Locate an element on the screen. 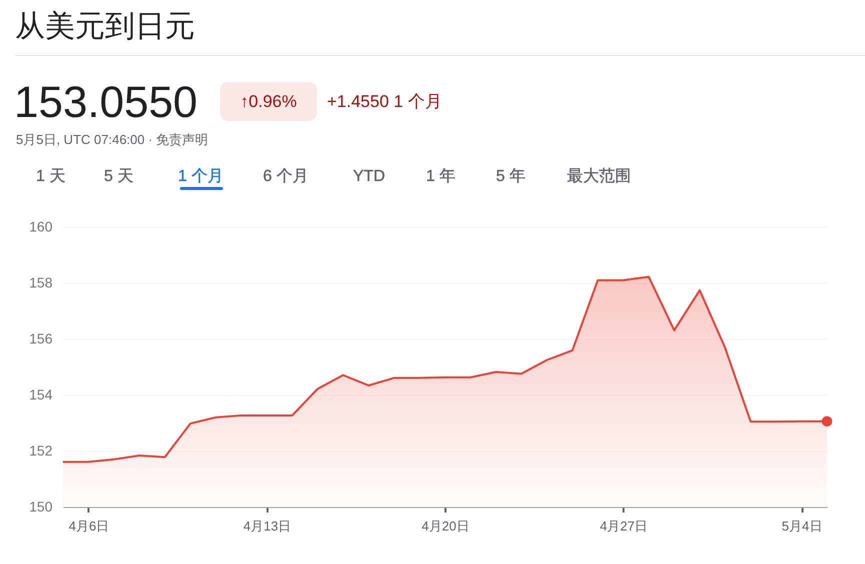  y-tick-label: 160 is located at coordinates (41, 226).